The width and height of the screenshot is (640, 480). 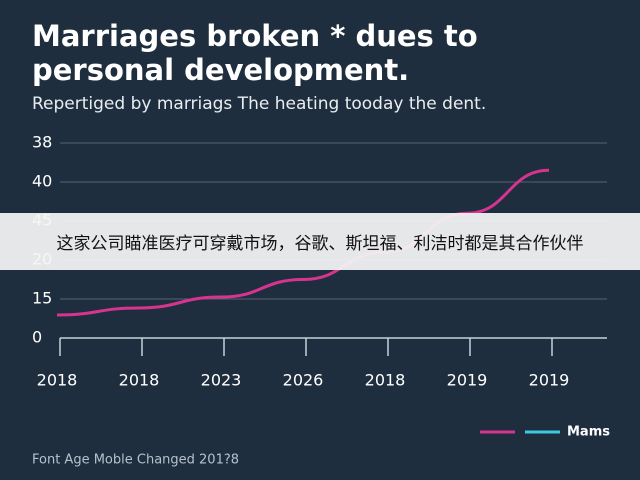 What do you see at coordinates (588, 432) in the screenshot?
I see `legend-label: Mams` at bounding box center [588, 432].